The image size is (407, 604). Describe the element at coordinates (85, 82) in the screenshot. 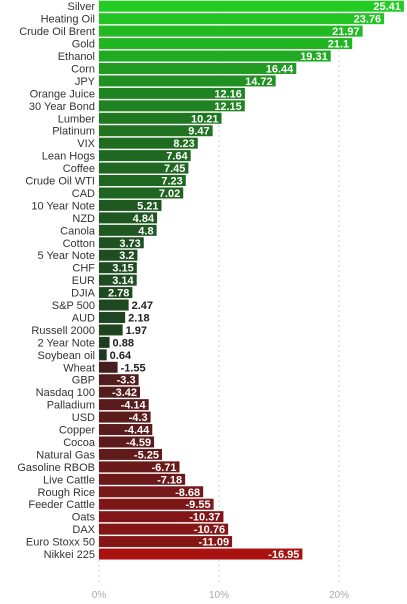

I see `category-label: JPY` at that location.